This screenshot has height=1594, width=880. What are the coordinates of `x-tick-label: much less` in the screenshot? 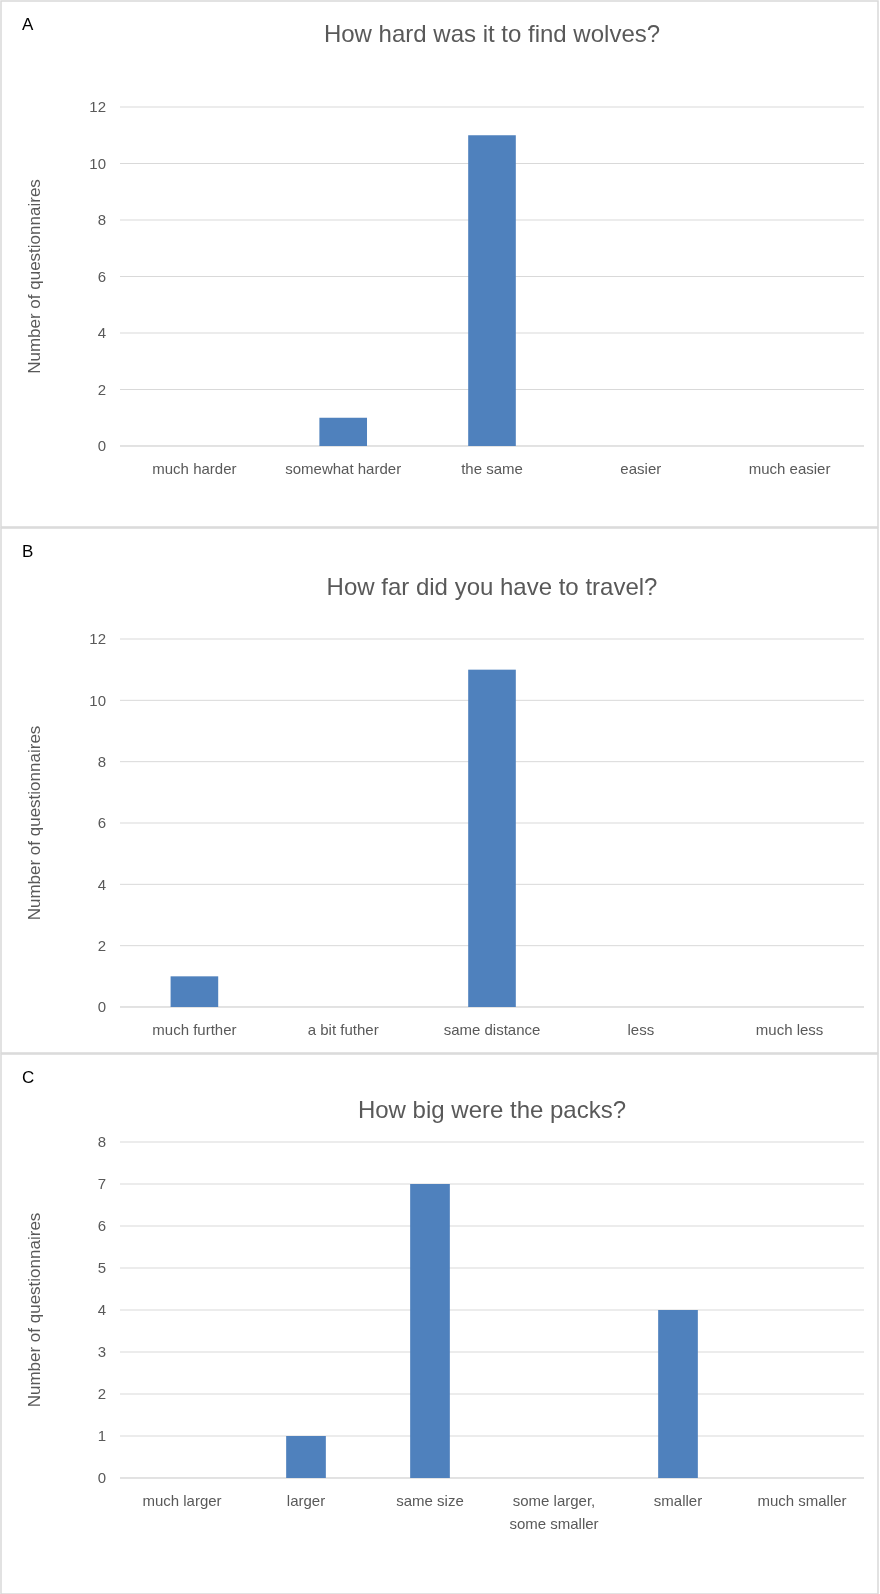 It's located at (789, 1029).